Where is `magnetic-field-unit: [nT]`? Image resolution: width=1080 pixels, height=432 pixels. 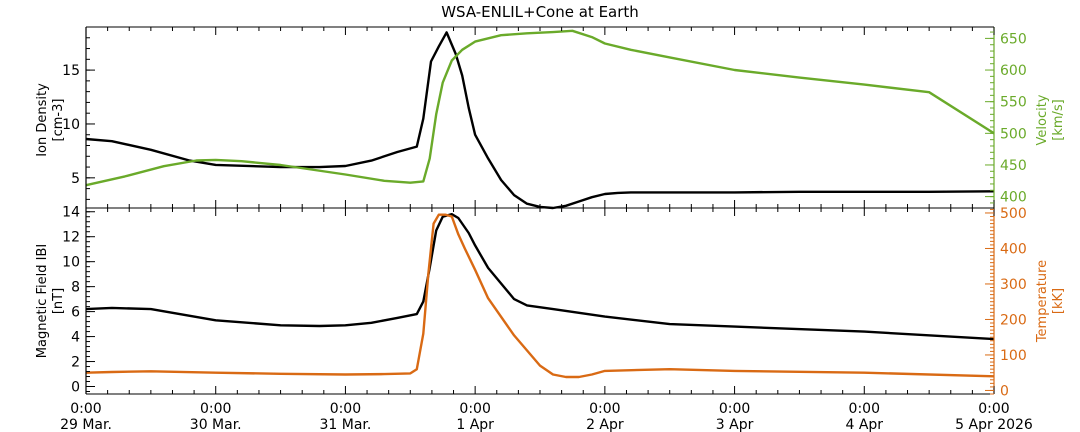 magnetic-field-unit: [nT] is located at coordinates (58, 301).